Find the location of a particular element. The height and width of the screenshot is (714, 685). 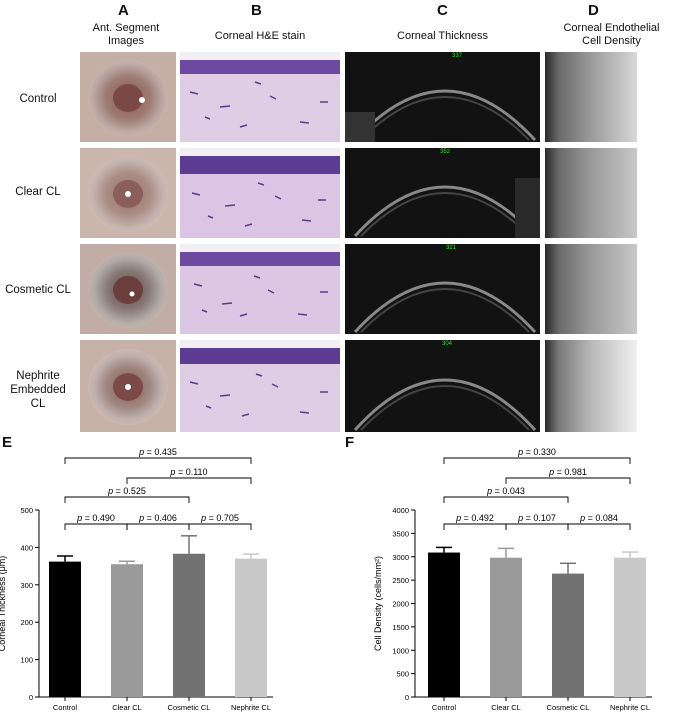

oct-readout-nephrite-cl: 304 is located at coordinates (447, 344).